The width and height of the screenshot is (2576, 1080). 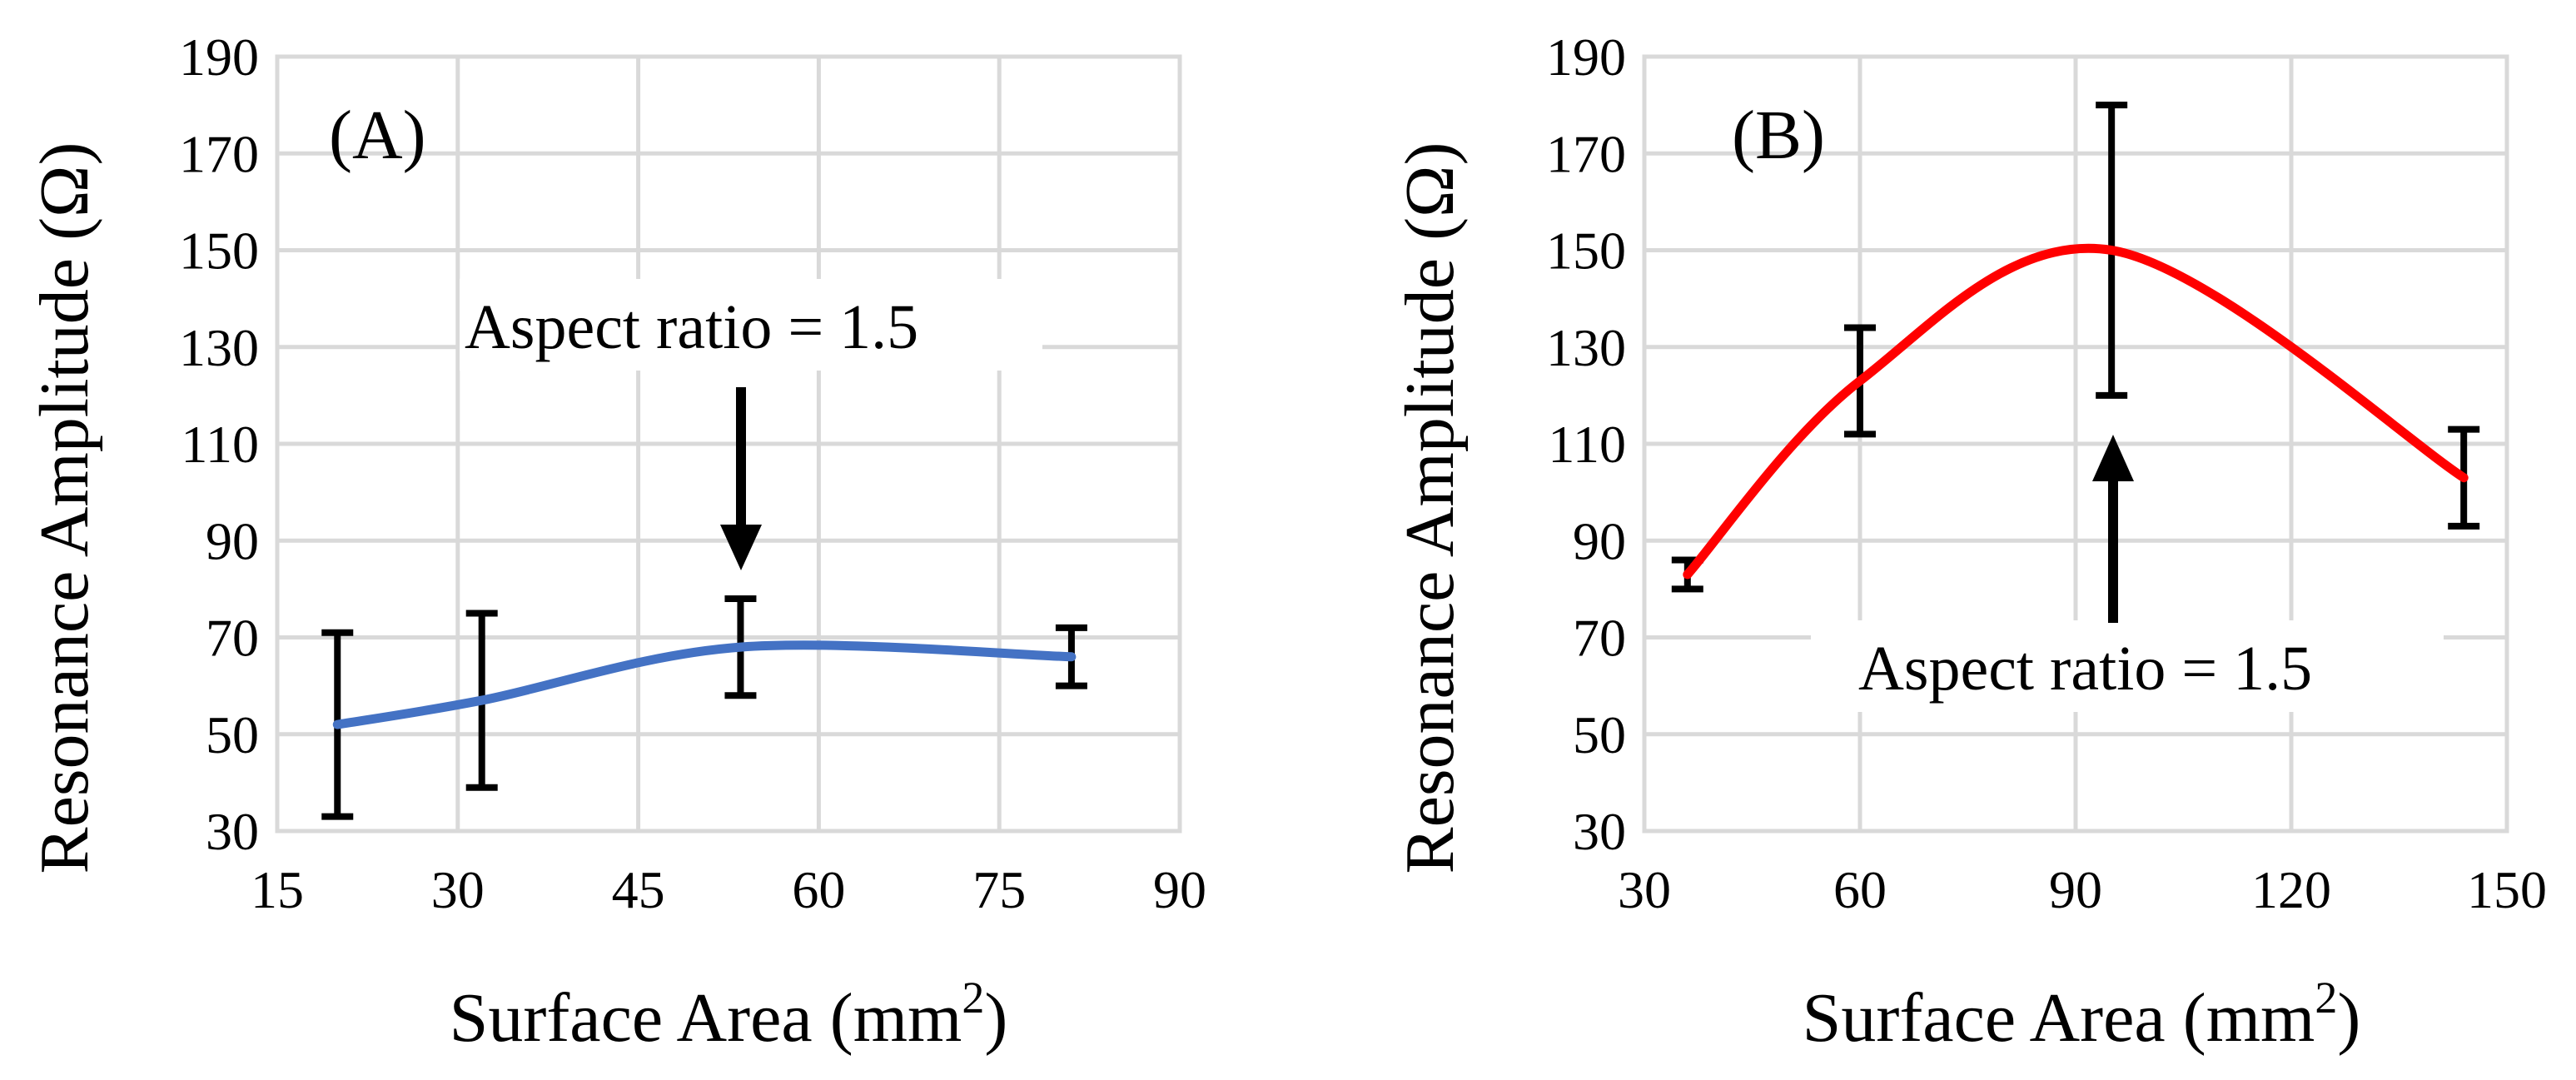 What do you see at coordinates (458, 889) in the screenshot?
I see `chart-a-x-tick-label: 30` at bounding box center [458, 889].